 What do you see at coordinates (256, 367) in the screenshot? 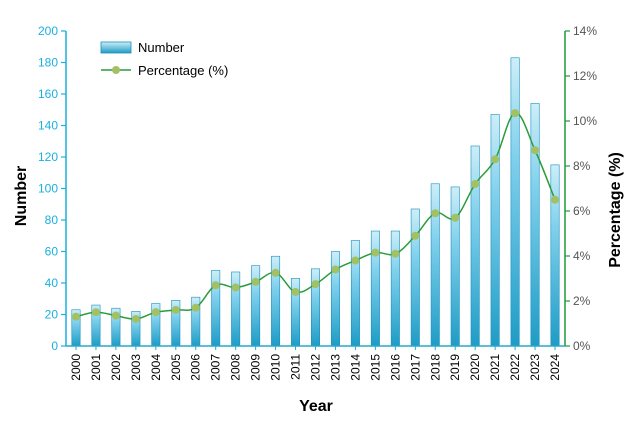
I see `x-tick-label: 2009` at bounding box center [256, 367].